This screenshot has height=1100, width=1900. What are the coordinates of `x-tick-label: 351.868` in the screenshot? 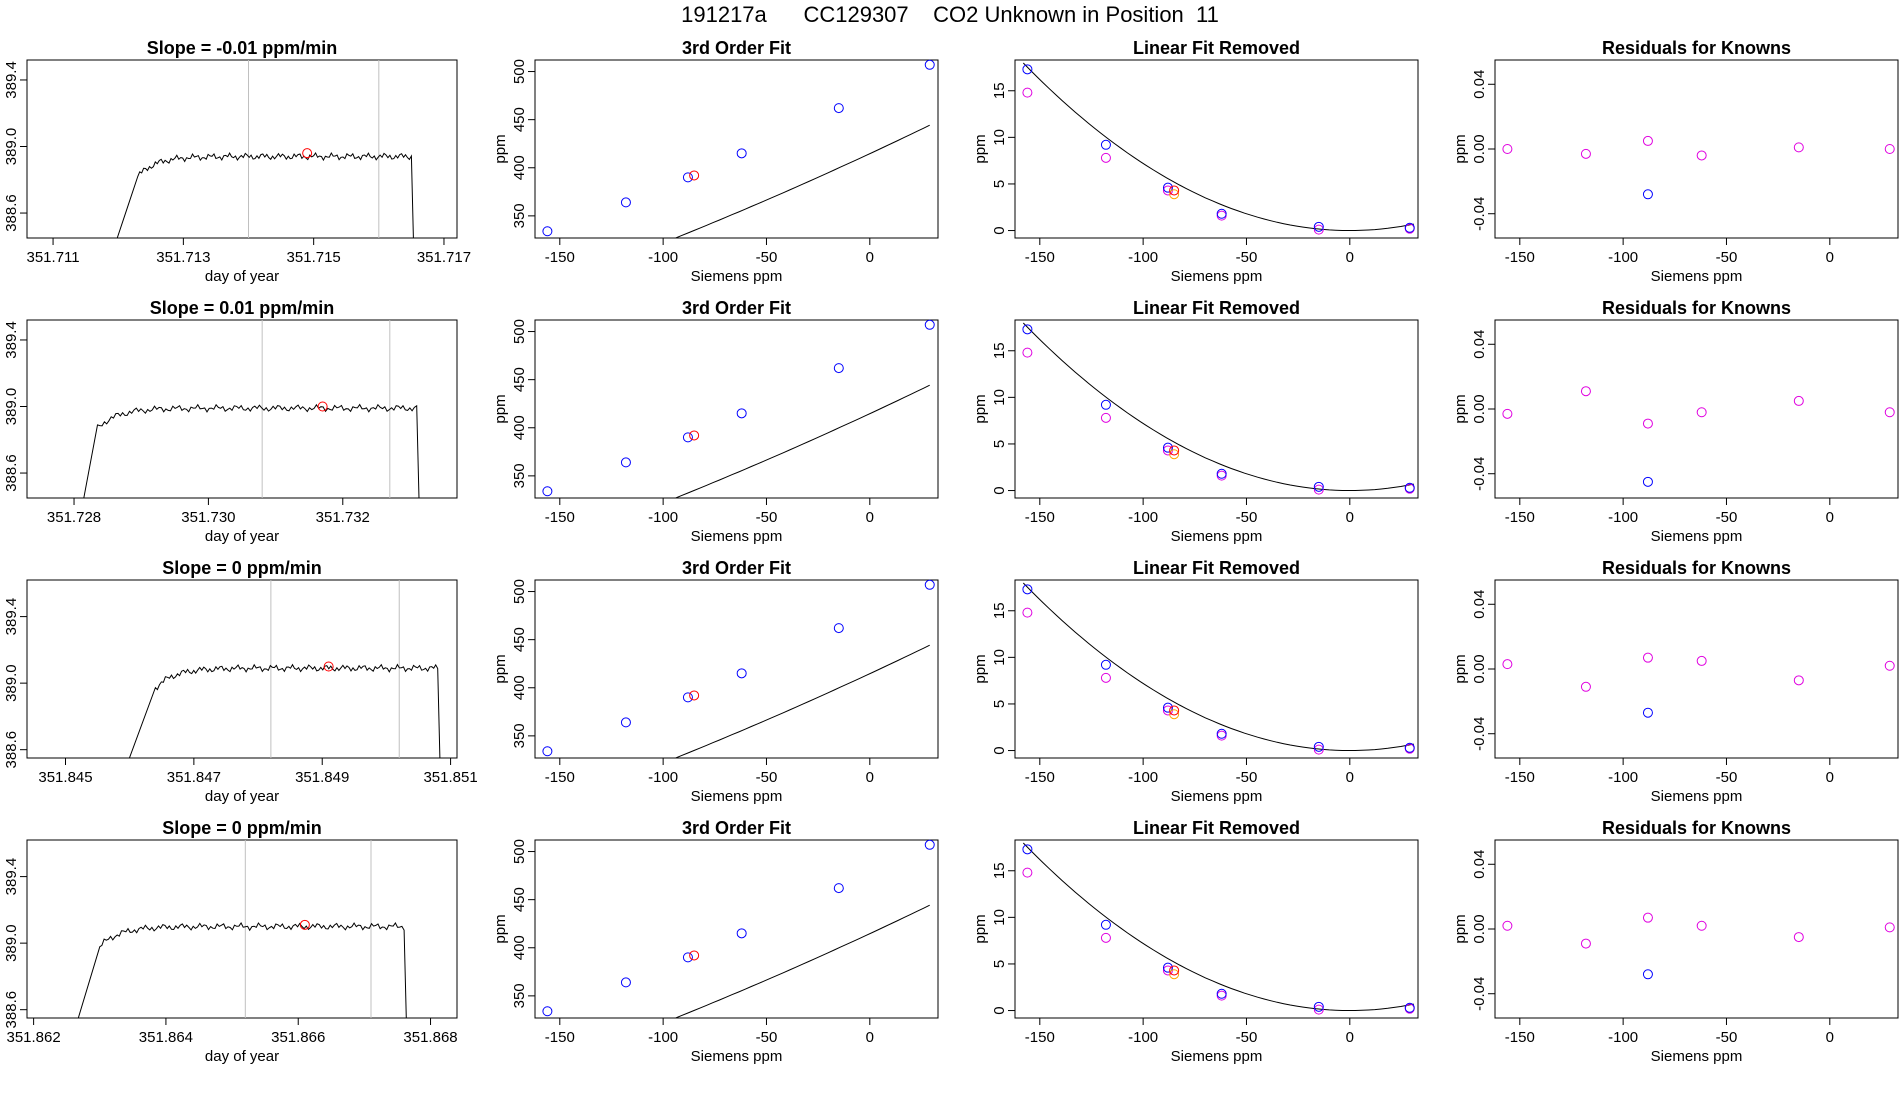 It's located at (430, 1037).